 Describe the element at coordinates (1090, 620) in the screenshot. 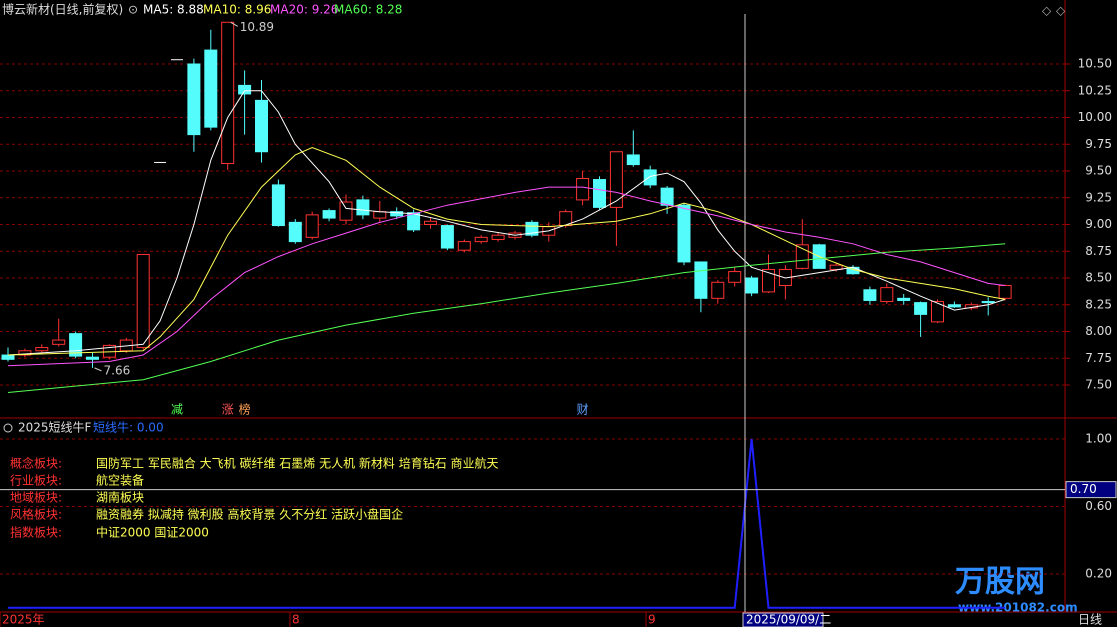

I see `period-label: 日线` at that location.